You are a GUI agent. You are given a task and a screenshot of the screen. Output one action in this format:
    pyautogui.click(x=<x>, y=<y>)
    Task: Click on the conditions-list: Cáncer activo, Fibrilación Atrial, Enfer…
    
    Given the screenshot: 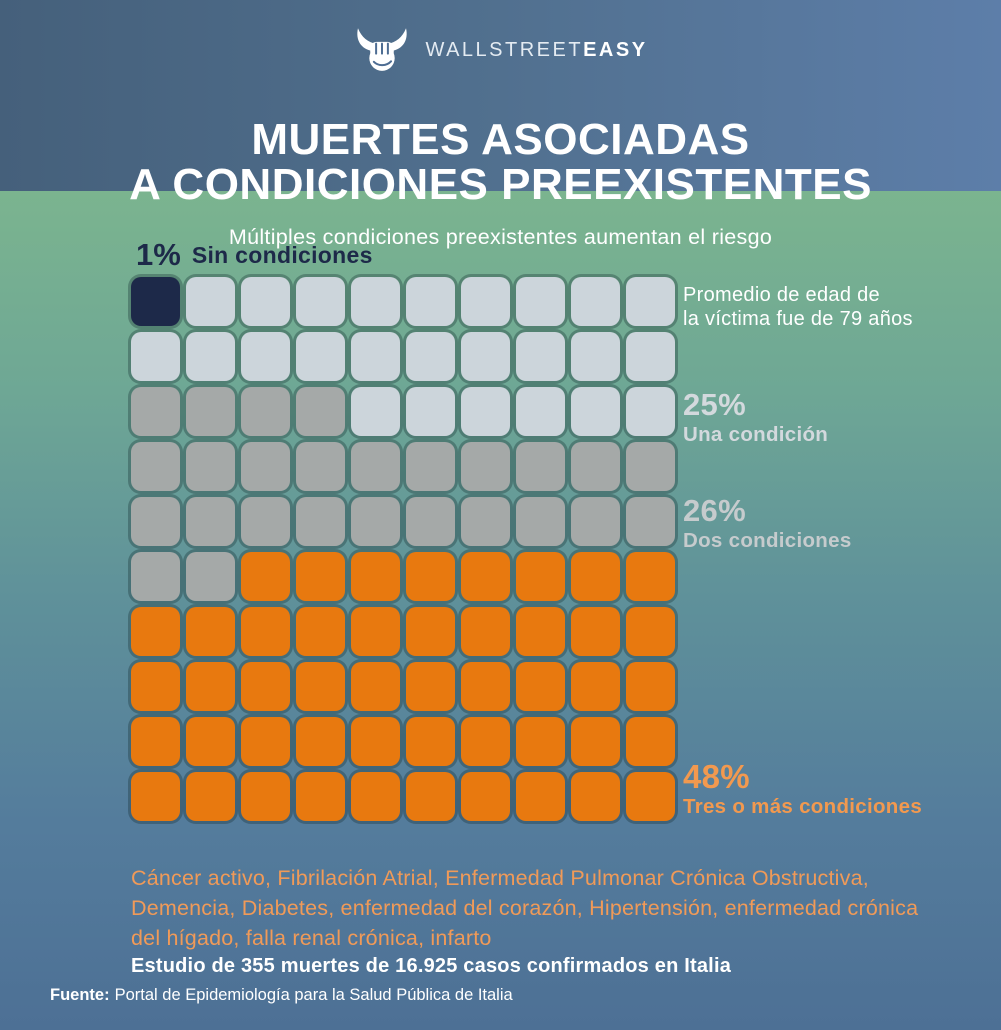 What is the action you would take?
    pyautogui.click(x=525, y=907)
    